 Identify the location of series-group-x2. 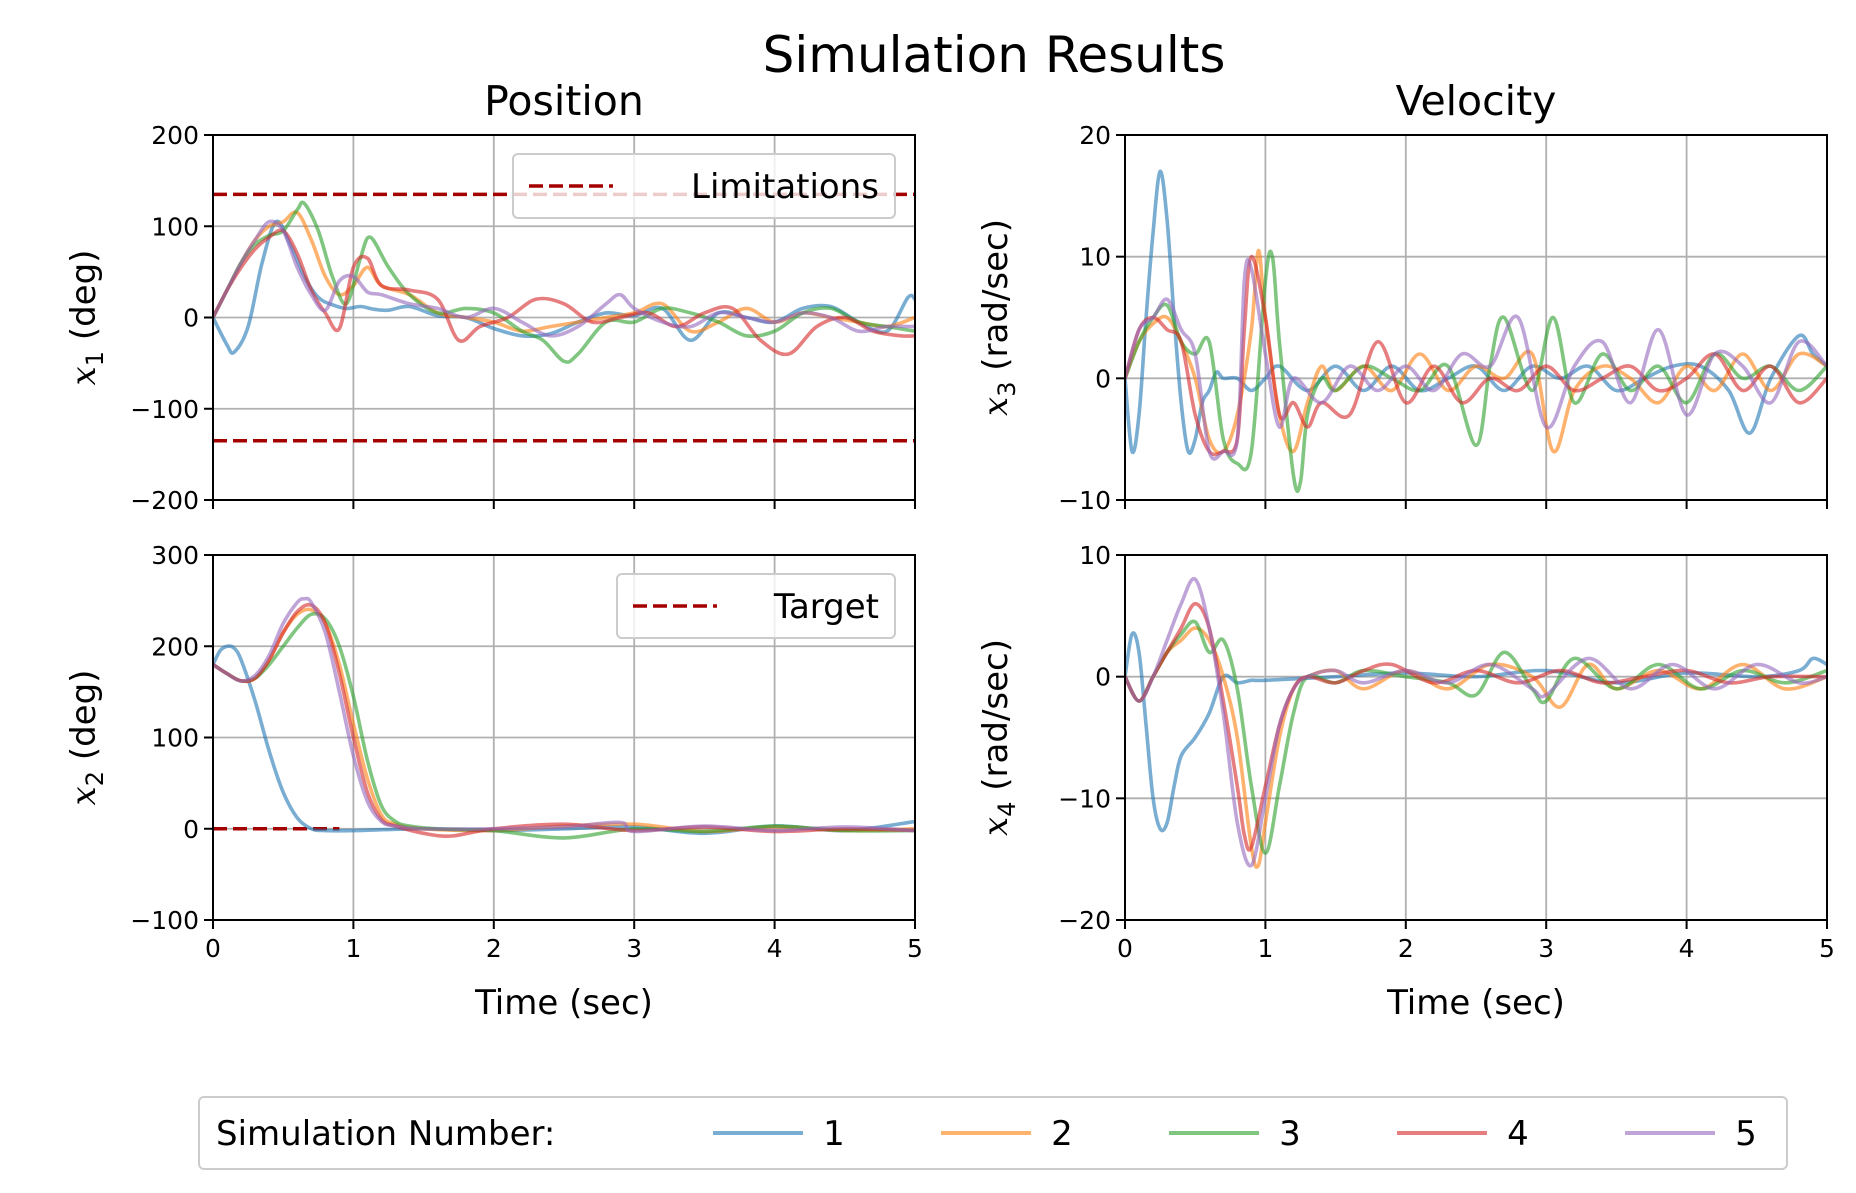
(564, 718).